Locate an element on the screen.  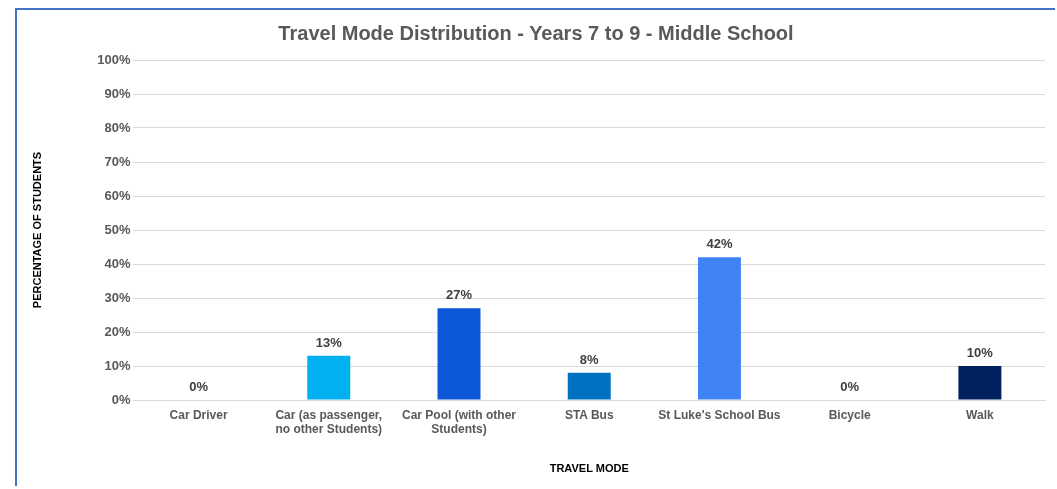
data-label: 8% is located at coordinates (589, 359).